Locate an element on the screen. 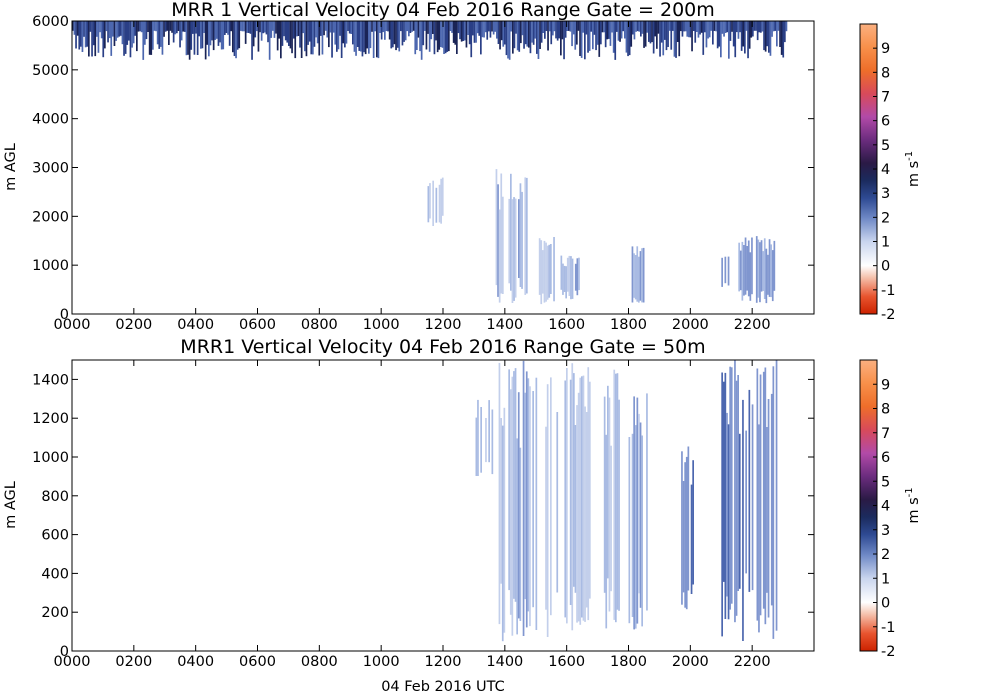 The width and height of the screenshot is (1000, 700). y-tick-label: 1000 is located at coordinates (50, 266).